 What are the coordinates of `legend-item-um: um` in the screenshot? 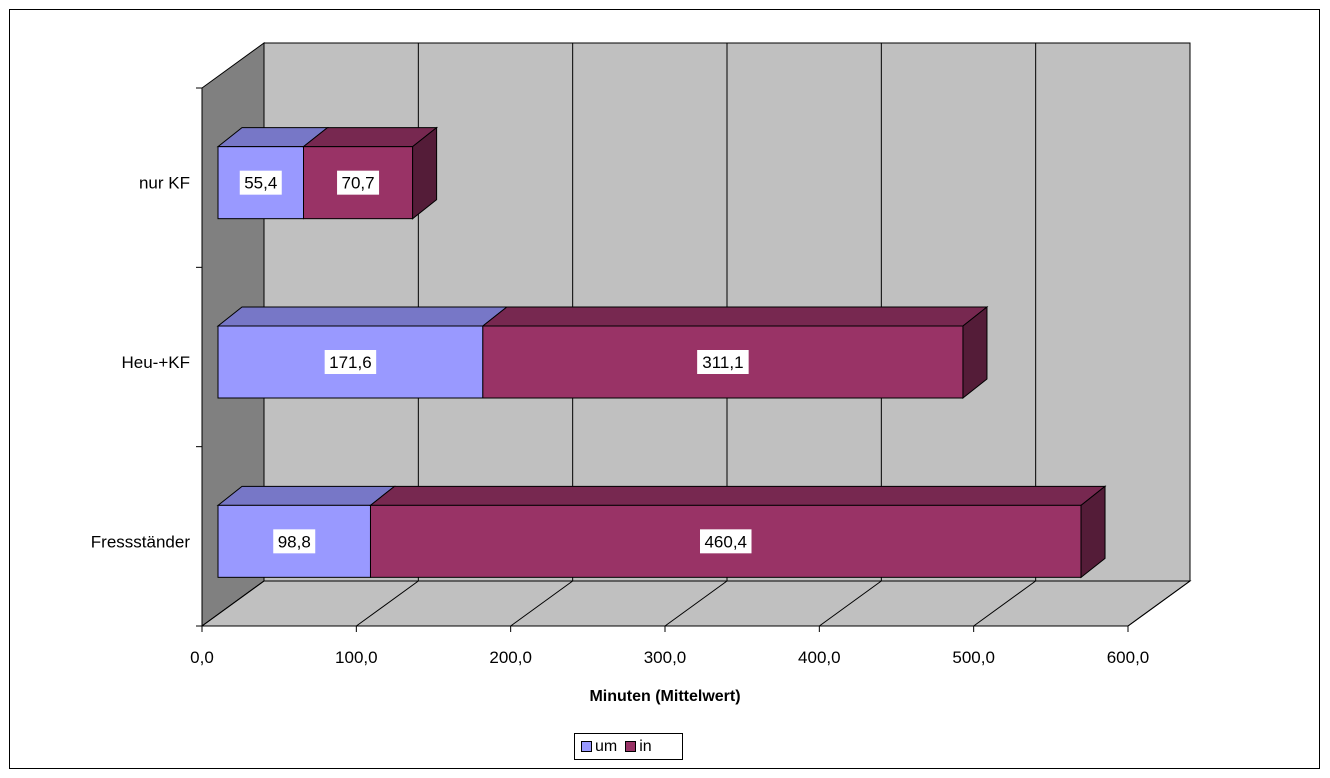 It's located at (599, 747).